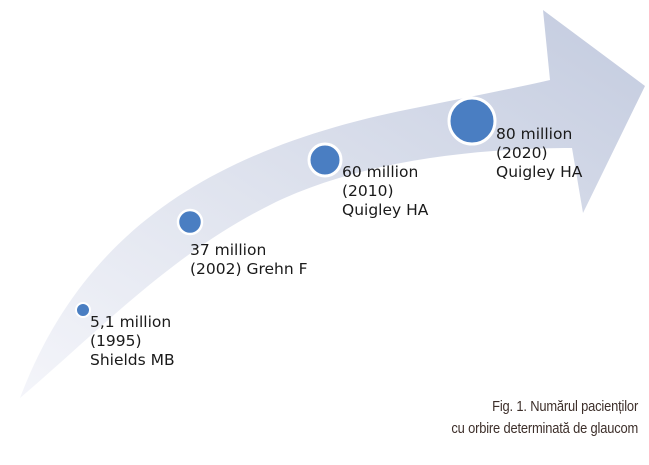  Describe the element at coordinates (131, 322) in the screenshot. I see `milestone-value: 5,1 million` at that location.